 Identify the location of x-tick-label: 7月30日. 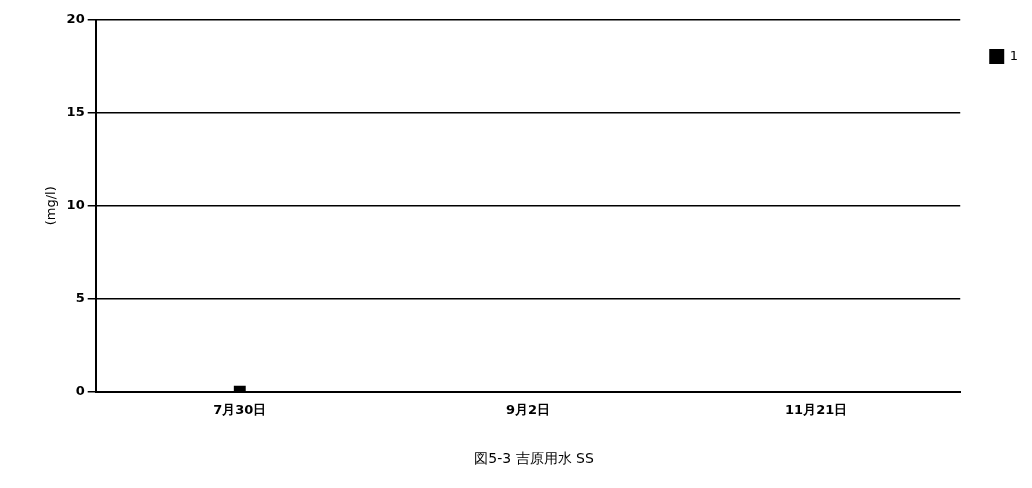
(240, 409).